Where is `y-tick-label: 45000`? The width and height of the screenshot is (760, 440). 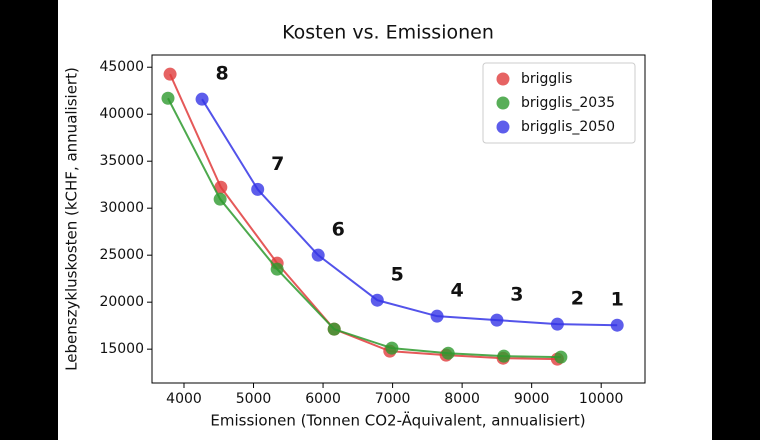 y-tick-label: 45000 is located at coordinates (121, 67).